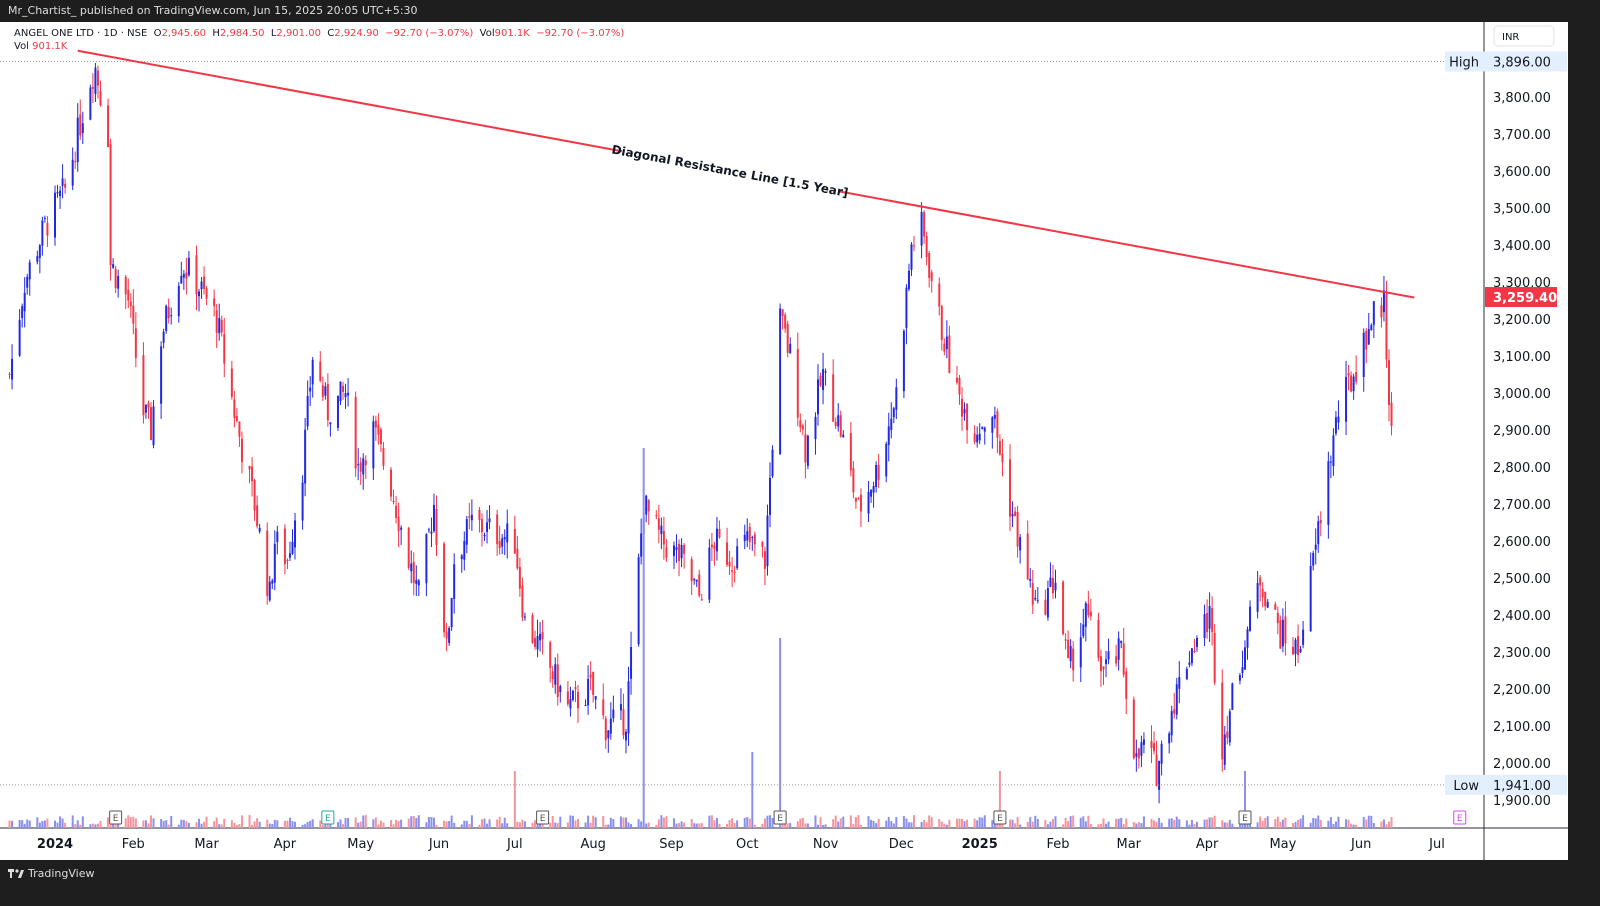  Describe the element at coordinates (1522, 690) in the screenshot. I see `price-tick: 2,200.00` at that location.